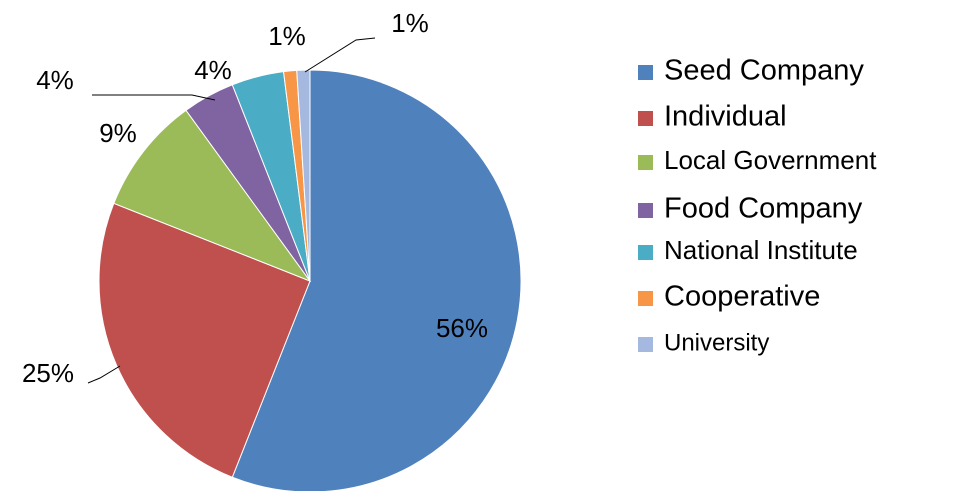  I want to click on legend-label: National Institute, so click(761, 250).